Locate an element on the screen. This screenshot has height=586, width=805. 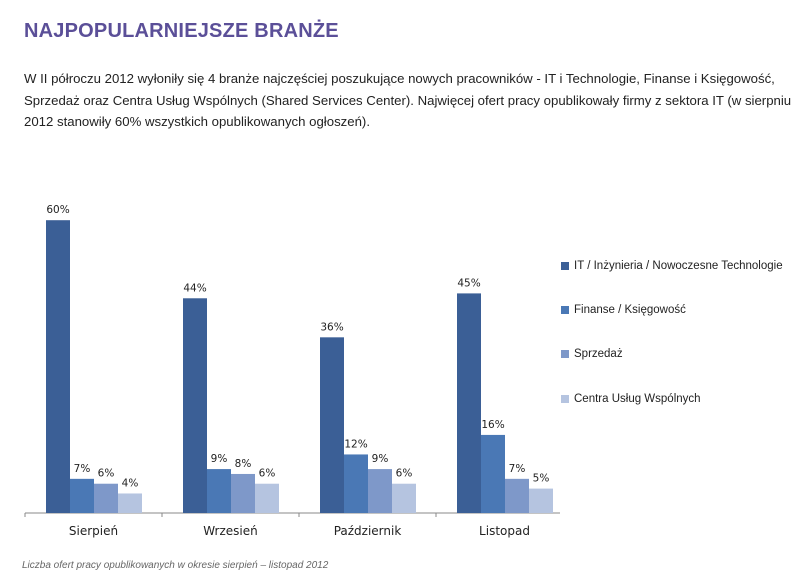
legend-label: Centra Usług Wspólnych is located at coordinates (637, 399).